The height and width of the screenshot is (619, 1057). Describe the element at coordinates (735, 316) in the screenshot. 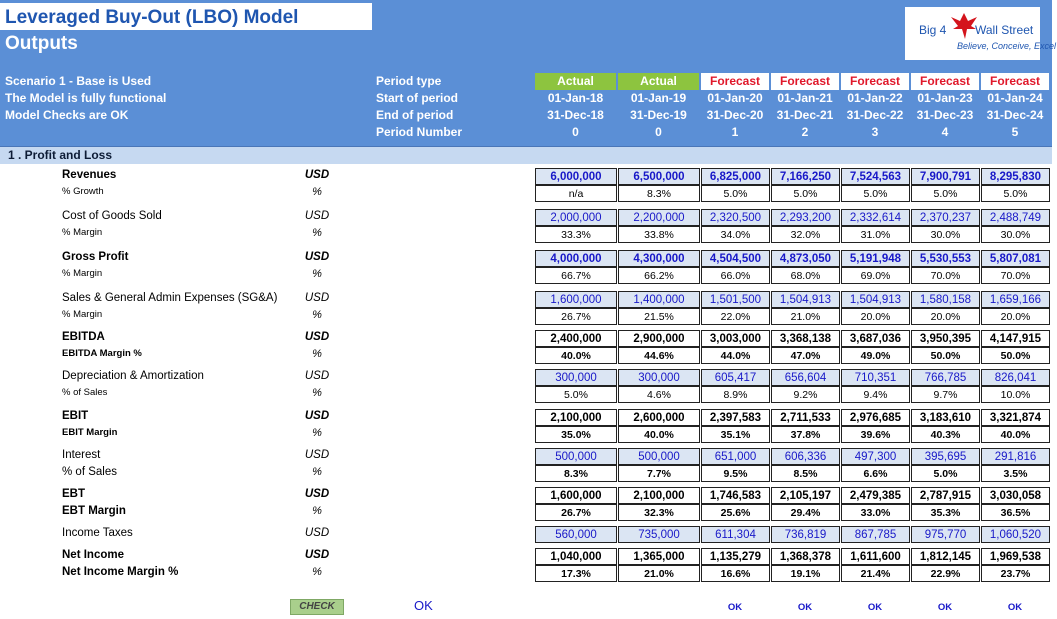

I see `cell-r7-c2: 22.0%` at that location.